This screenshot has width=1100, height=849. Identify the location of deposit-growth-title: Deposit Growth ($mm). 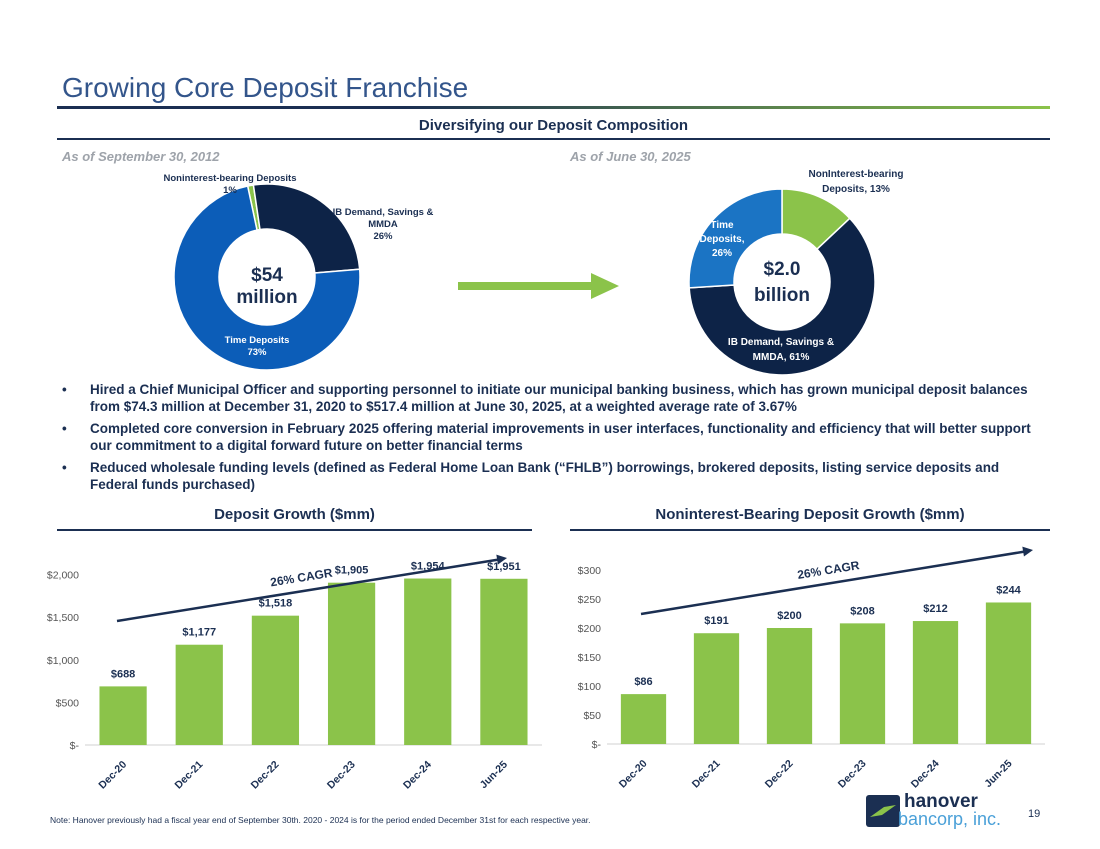
(294, 514).